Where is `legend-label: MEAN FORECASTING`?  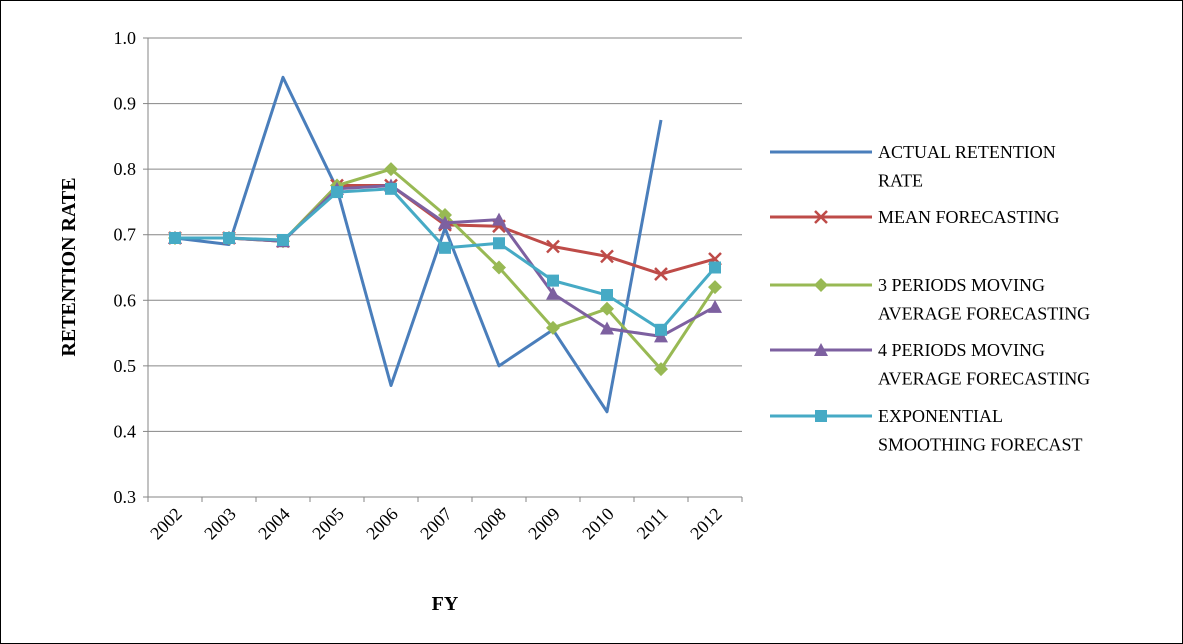 legend-label: MEAN FORECASTING is located at coordinates (969, 217).